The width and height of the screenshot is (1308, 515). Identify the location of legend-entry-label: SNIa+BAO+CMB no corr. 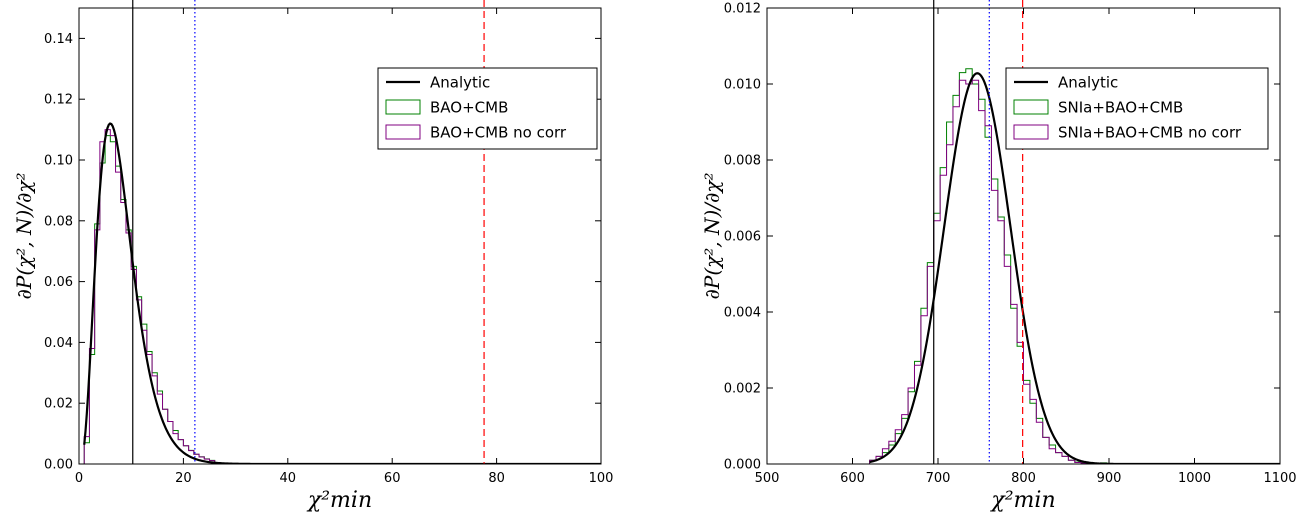
(1150, 133).